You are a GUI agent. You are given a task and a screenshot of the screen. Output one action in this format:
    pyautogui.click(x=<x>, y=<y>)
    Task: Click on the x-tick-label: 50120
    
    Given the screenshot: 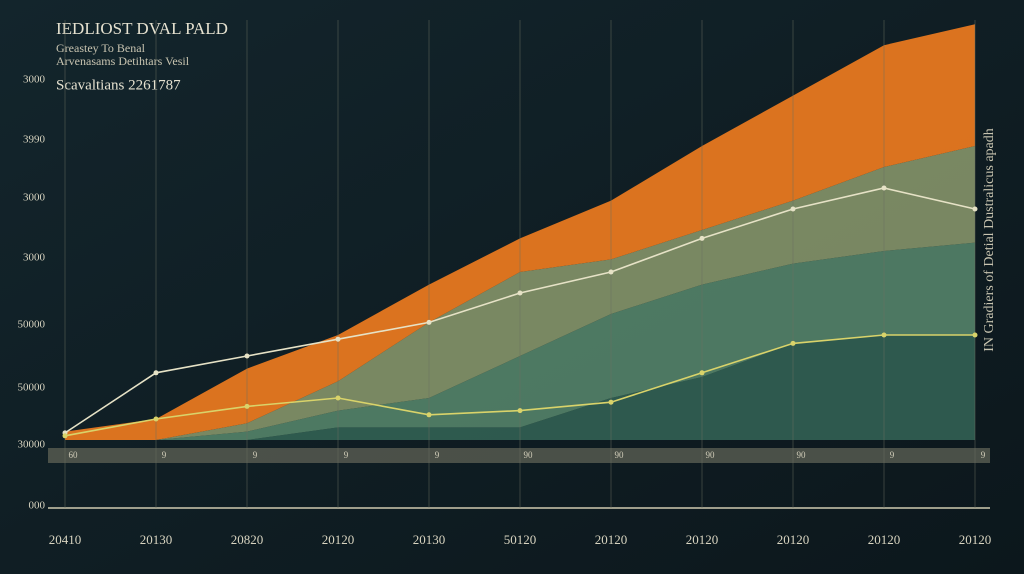 What is the action you would take?
    pyautogui.click(x=520, y=539)
    